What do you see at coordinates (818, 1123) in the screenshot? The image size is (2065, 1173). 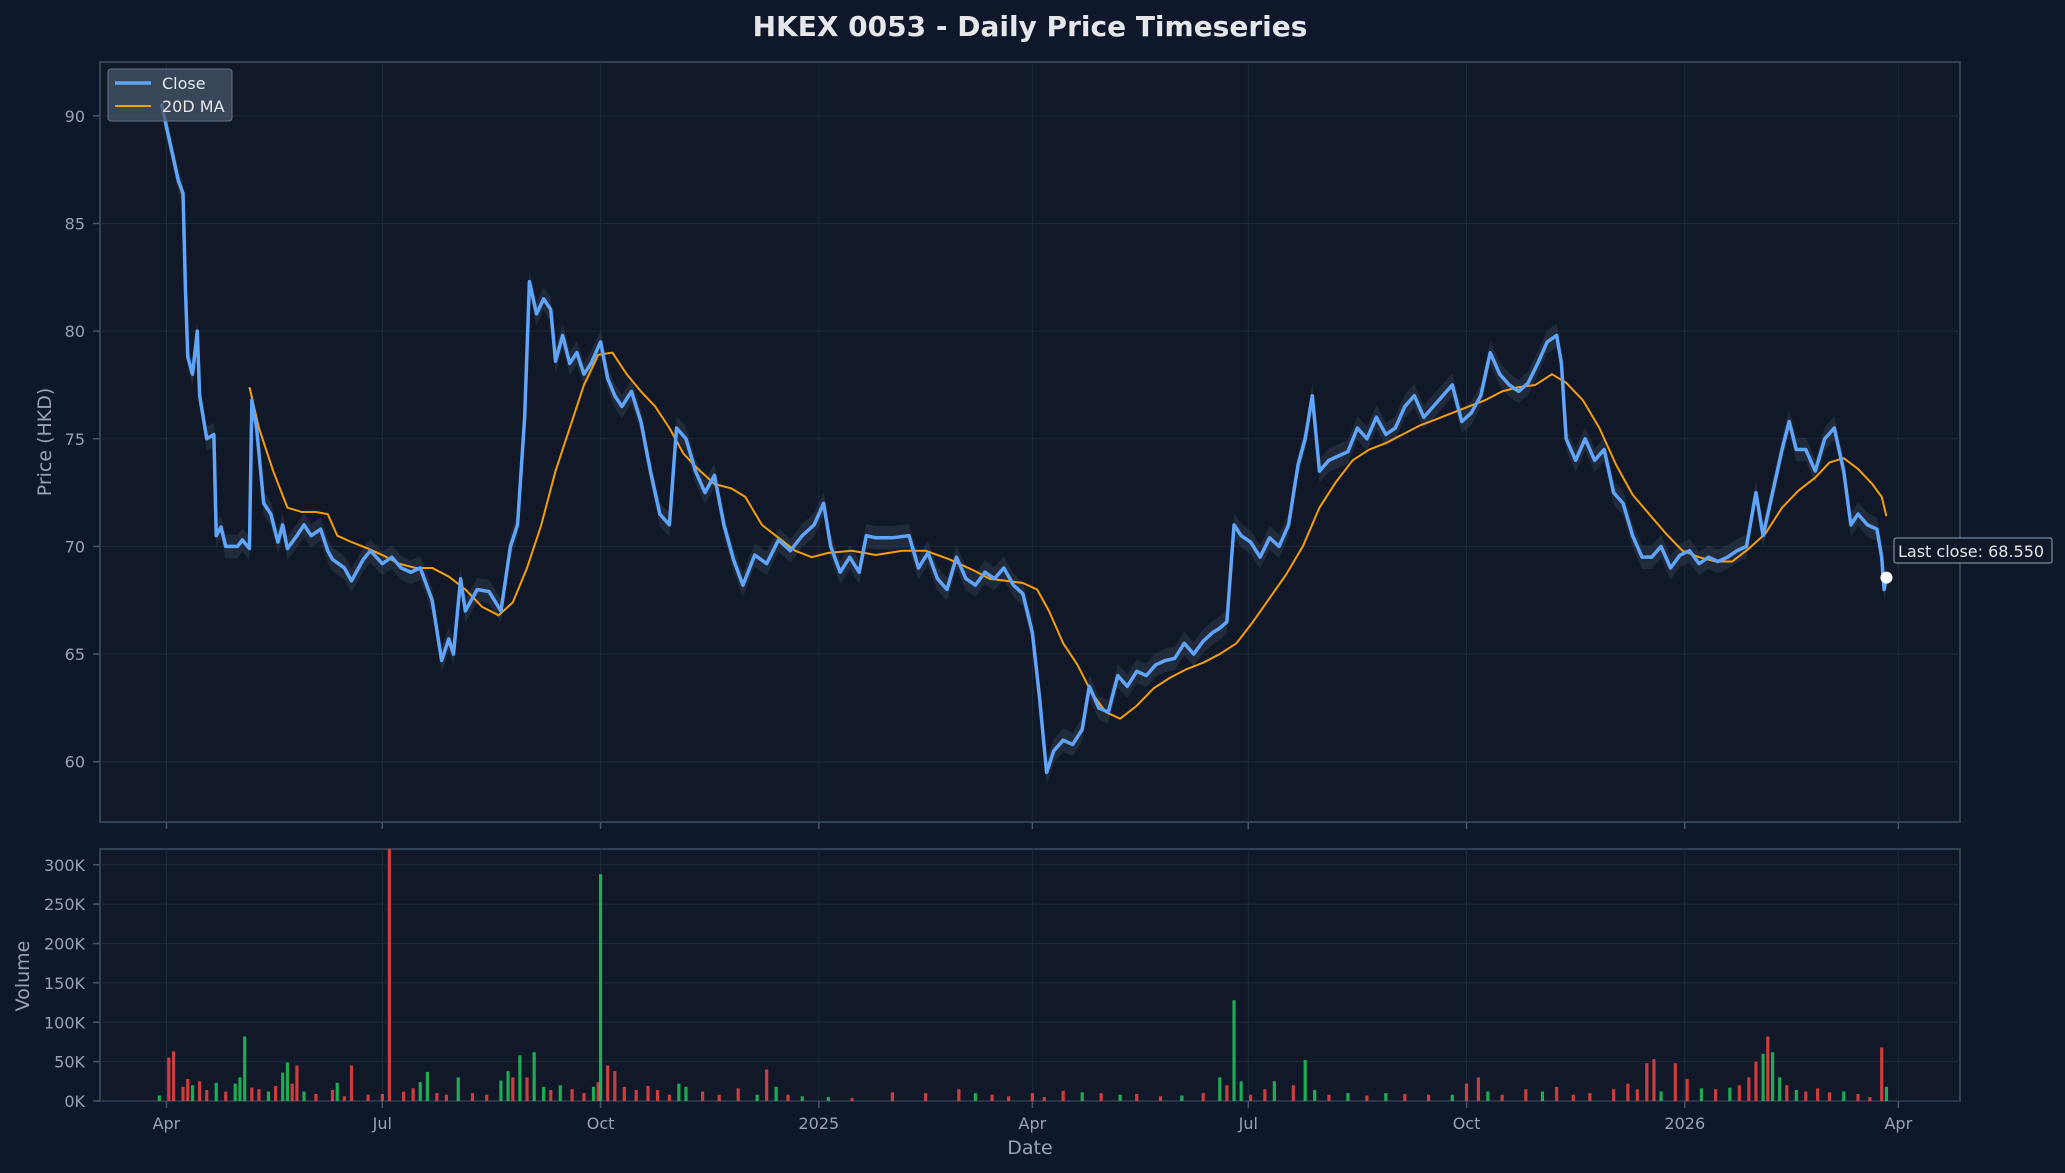 I see `x-tick-label: 2025` at bounding box center [818, 1123].